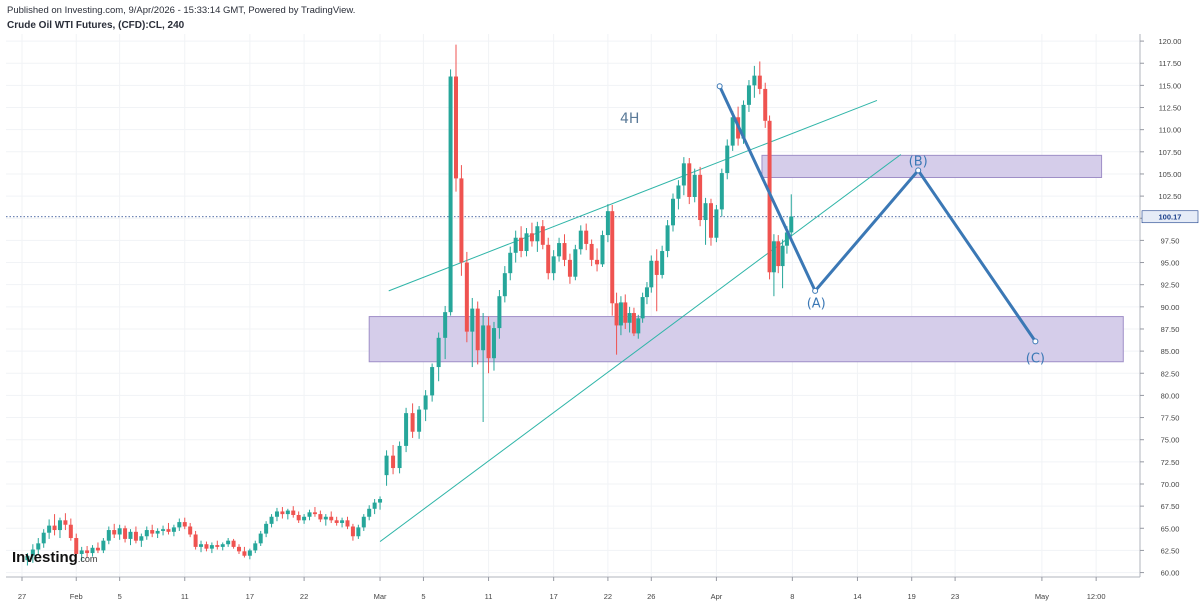  Describe the element at coordinates (1170, 41) in the screenshot. I see `y-tick-label: 120.00` at that location.